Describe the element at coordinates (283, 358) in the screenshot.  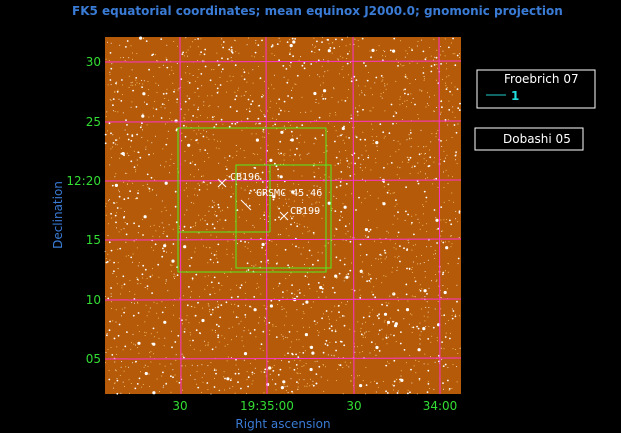
I see `grid-line` at that location.